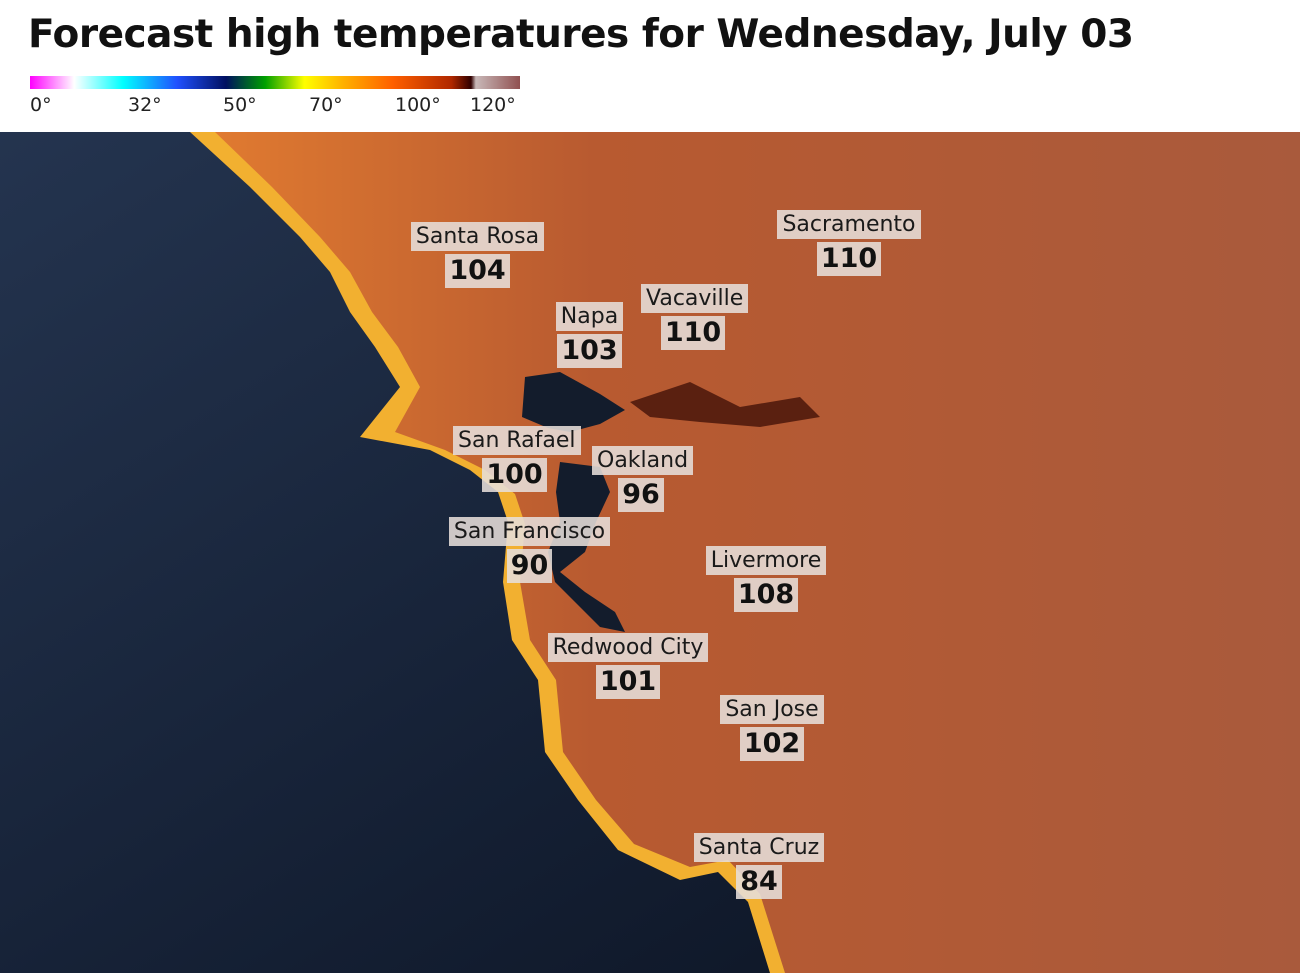 Image resolution: width=1300 pixels, height=977 pixels. What do you see at coordinates (695, 298) in the screenshot?
I see `city-name: Vacaville` at bounding box center [695, 298].